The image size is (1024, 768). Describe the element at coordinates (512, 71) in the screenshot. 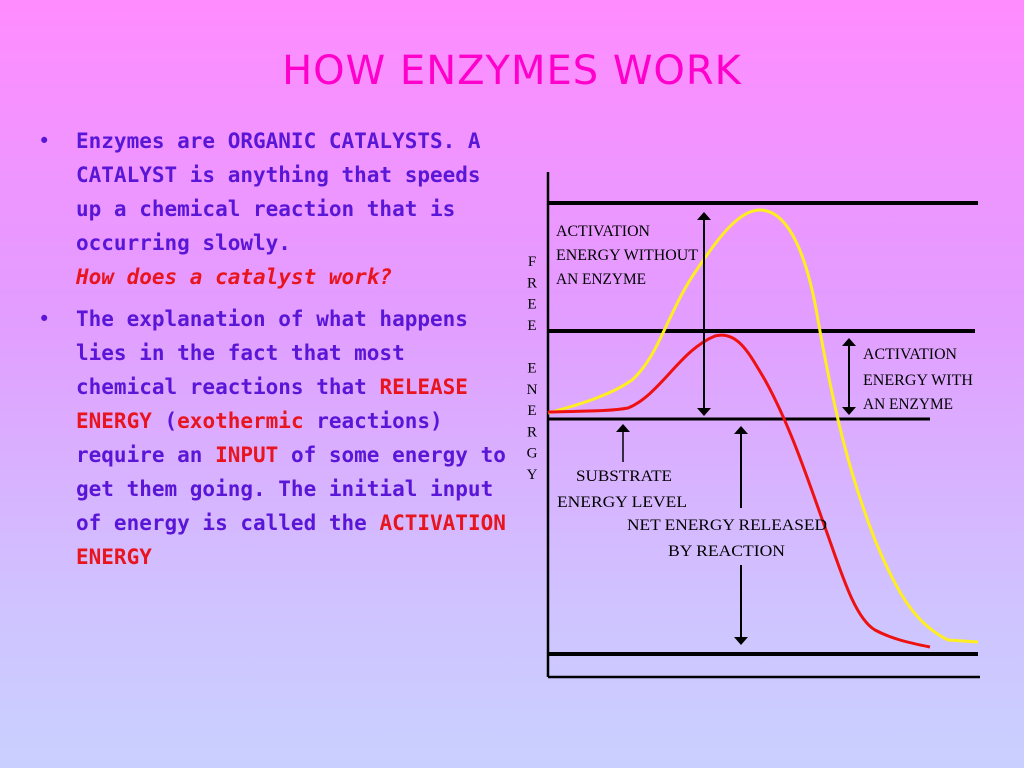

I see `slide-title: HOW ENZYMES WORK` at that location.